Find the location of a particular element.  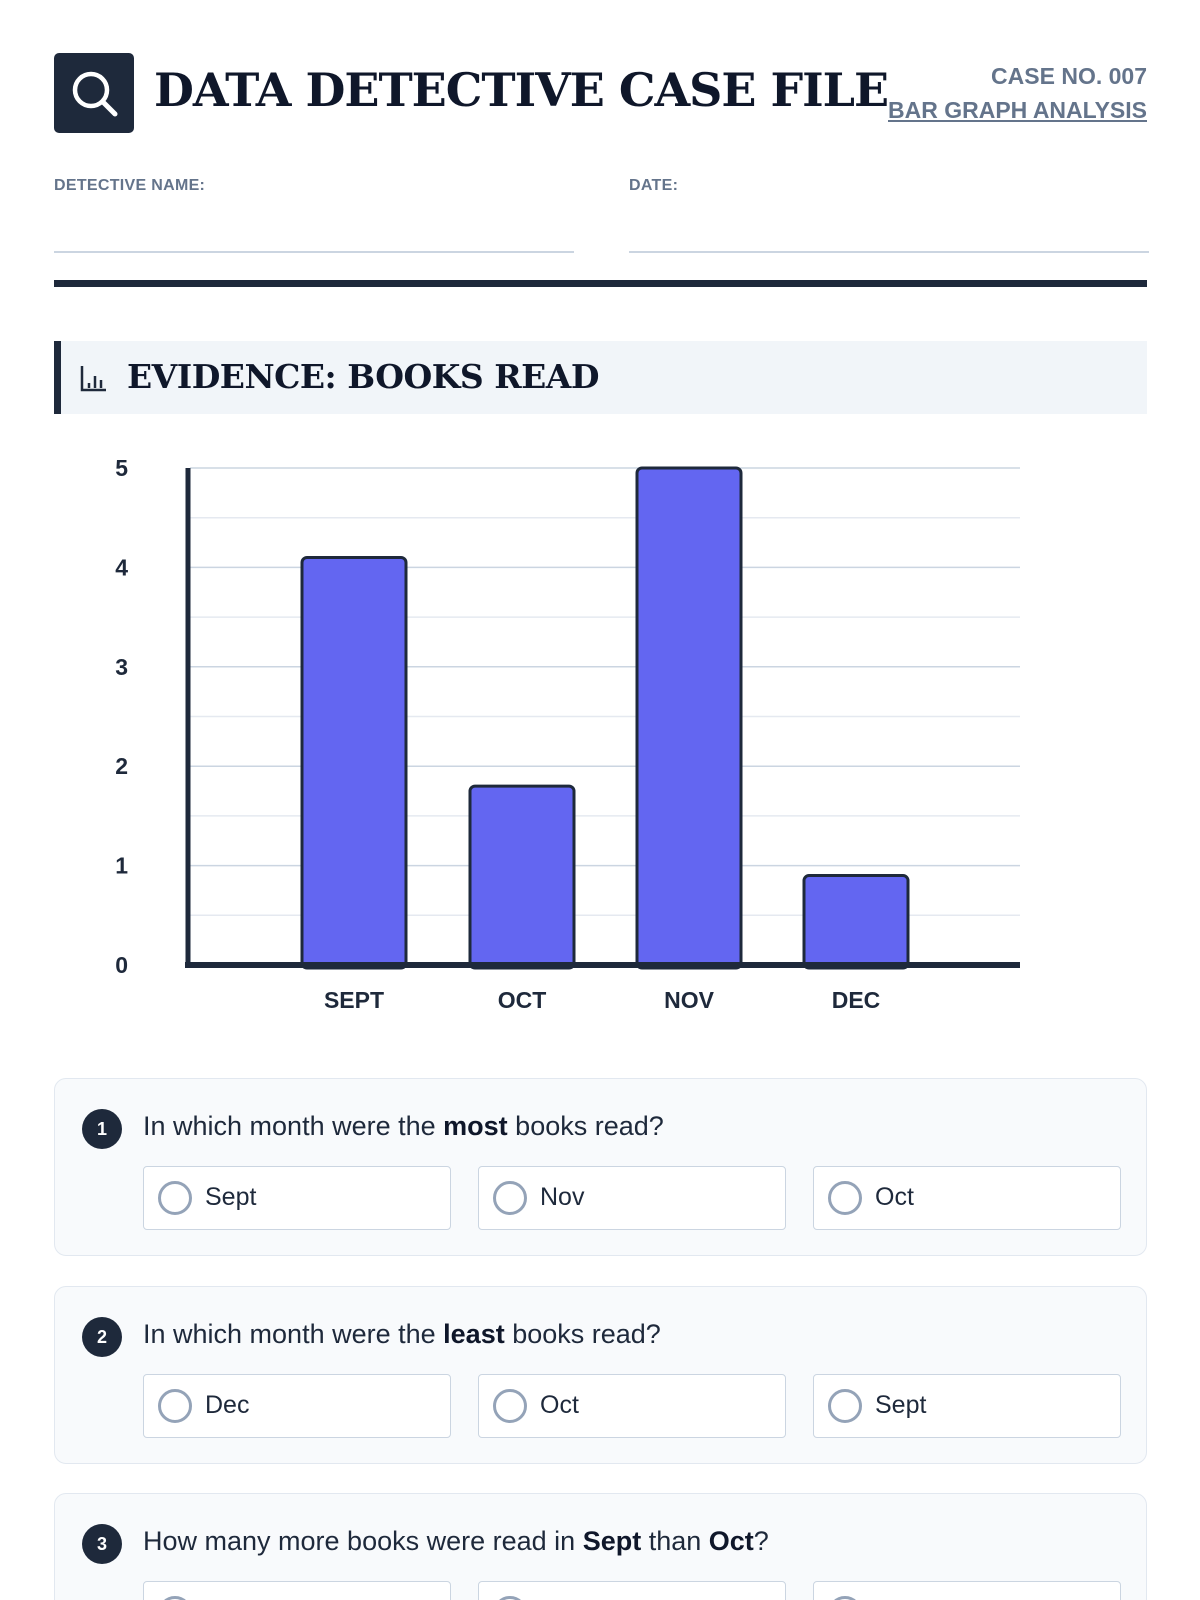

x-category-label: SEPT is located at coordinates (354, 1000).